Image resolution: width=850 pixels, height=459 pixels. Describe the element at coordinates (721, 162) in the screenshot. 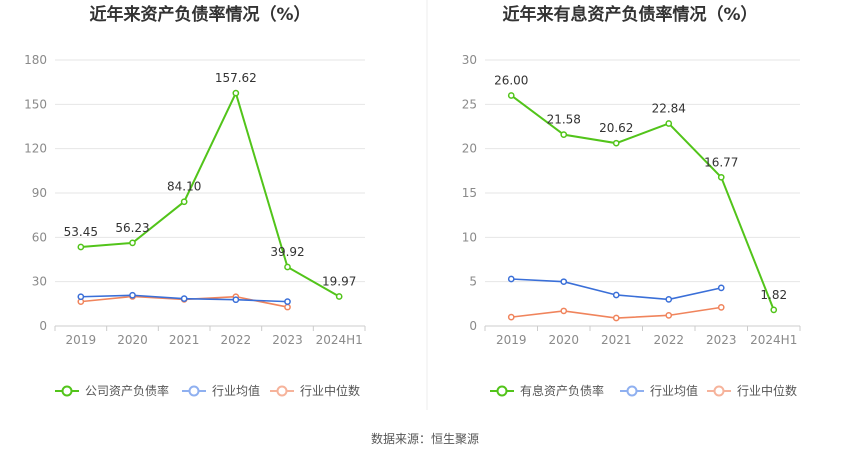

I see `data-label: 16.77` at that location.